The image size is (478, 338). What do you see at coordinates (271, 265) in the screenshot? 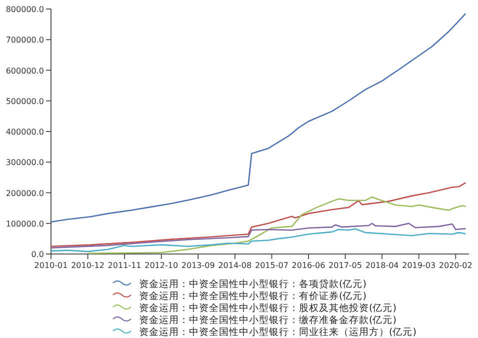
I see `x-tick-label: 2015-07` at bounding box center [271, 265].